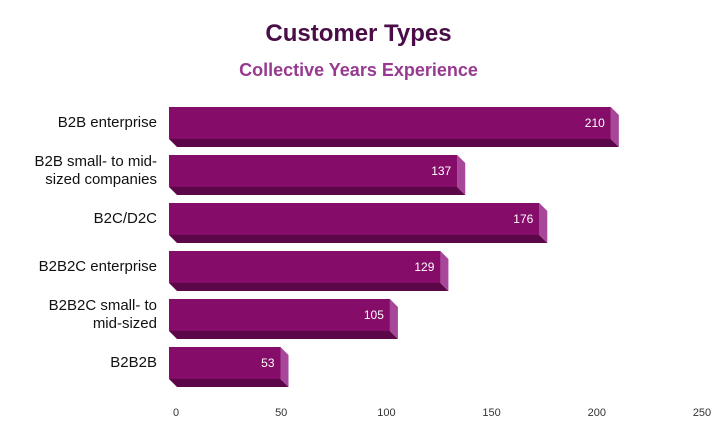 This screenshot has height=442, width=717. Describe the element at coordinates (358, 33) in the screenshot. I see `chart-title: Customer Types` at that location.